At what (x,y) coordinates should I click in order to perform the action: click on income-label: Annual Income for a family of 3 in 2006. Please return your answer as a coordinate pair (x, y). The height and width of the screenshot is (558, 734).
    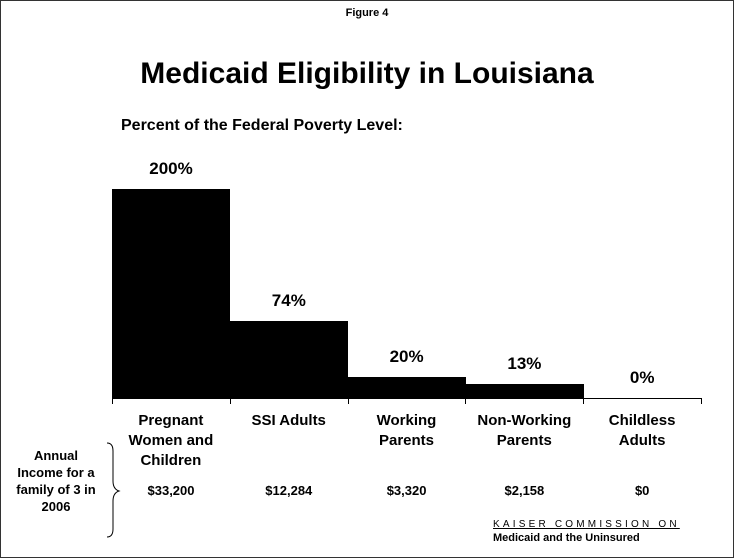
    Looking at the image, I should click on (56, 481).